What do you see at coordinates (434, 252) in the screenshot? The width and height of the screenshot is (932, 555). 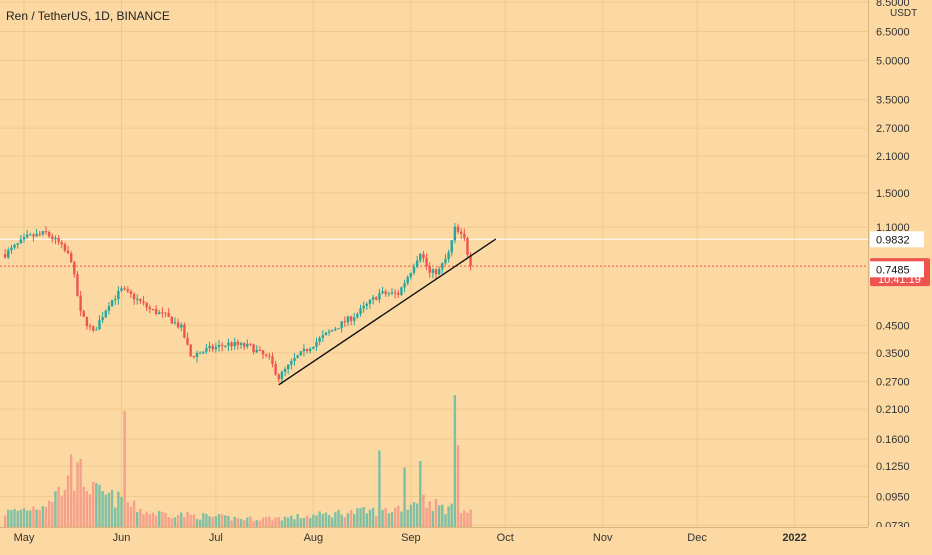 I see `horizontal-lines` at bounding box center [434, 252].